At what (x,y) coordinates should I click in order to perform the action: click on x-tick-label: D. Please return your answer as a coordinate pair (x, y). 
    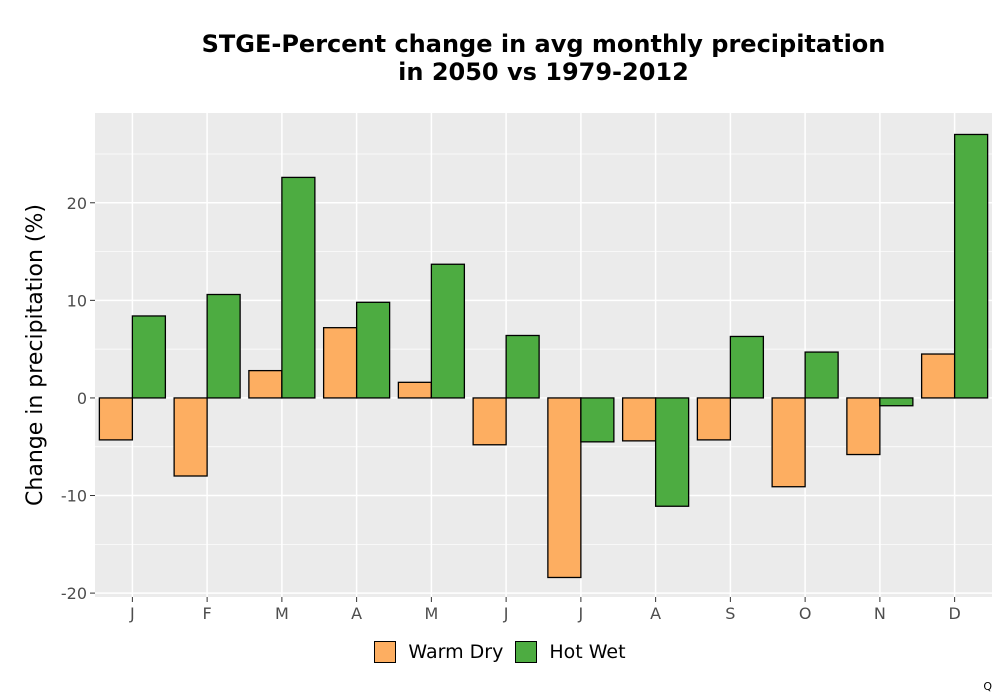
    Looking at the image, I should click on (954, 613).